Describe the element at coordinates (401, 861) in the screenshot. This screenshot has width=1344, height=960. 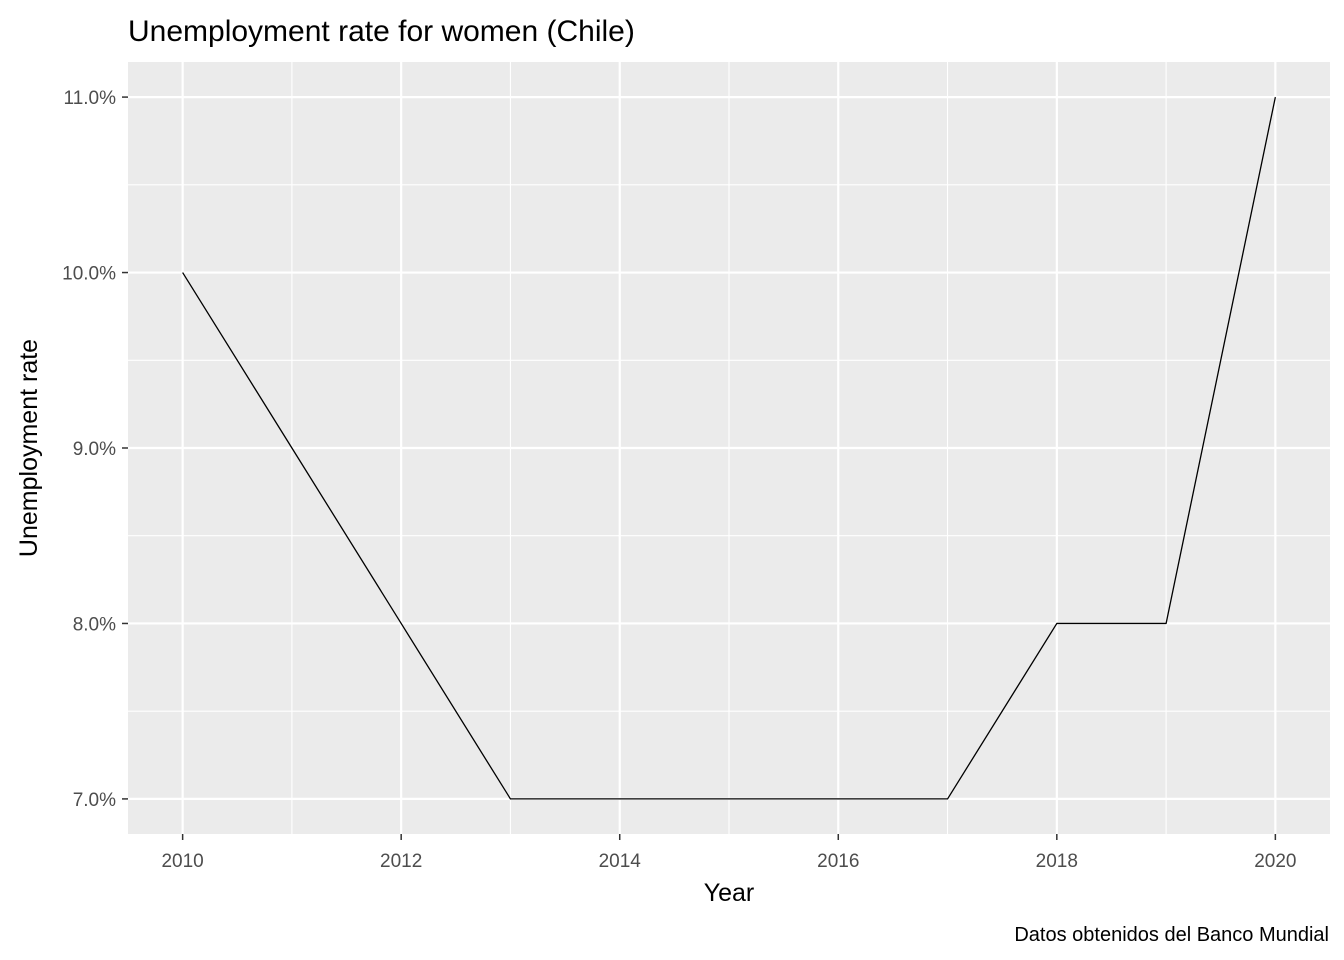
I see `x-tick-label: 2012` at that location.